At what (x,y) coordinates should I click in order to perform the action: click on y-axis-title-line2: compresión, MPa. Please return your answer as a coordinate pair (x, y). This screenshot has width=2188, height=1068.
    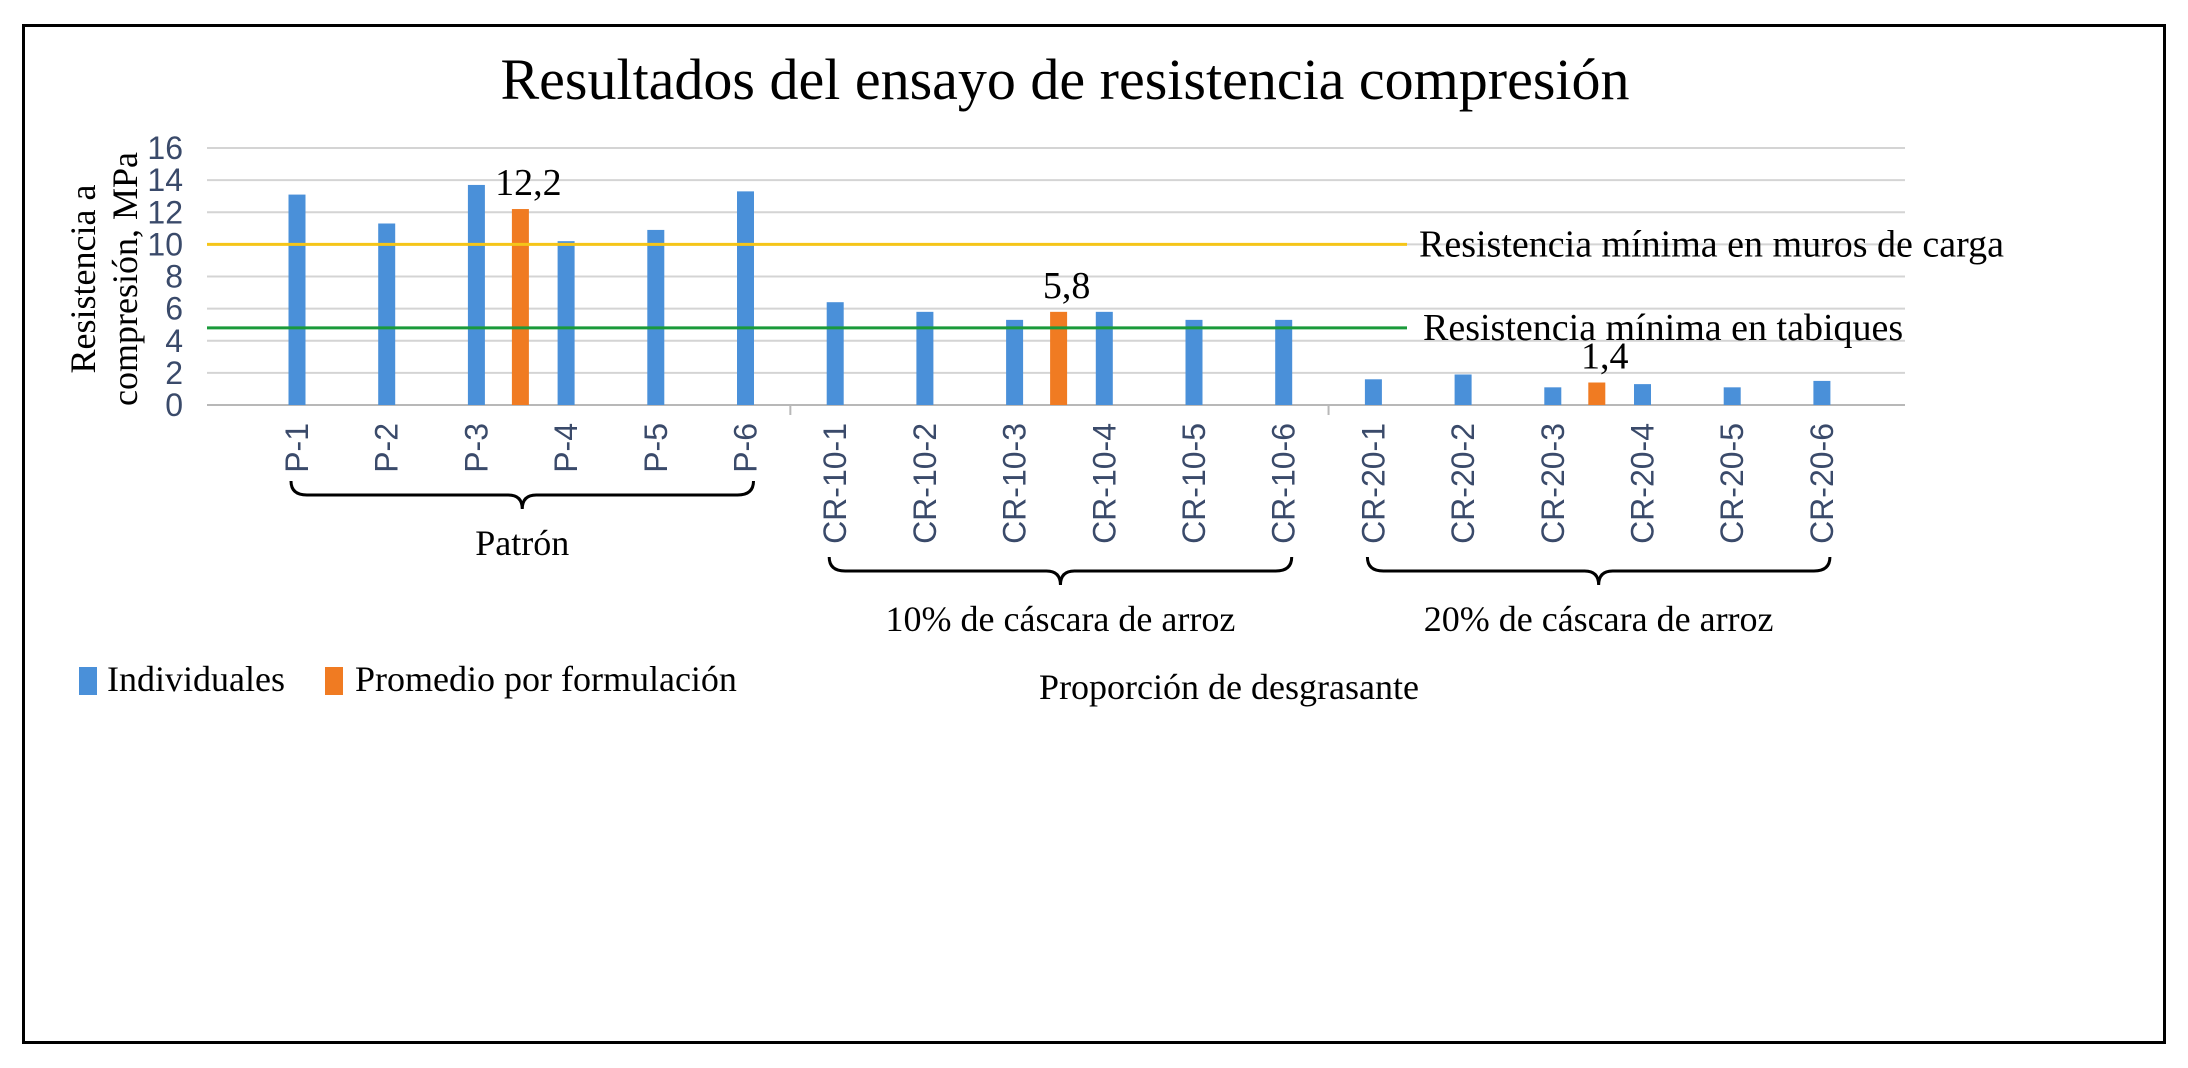
    Looking at the image, I should click on (125, 279).